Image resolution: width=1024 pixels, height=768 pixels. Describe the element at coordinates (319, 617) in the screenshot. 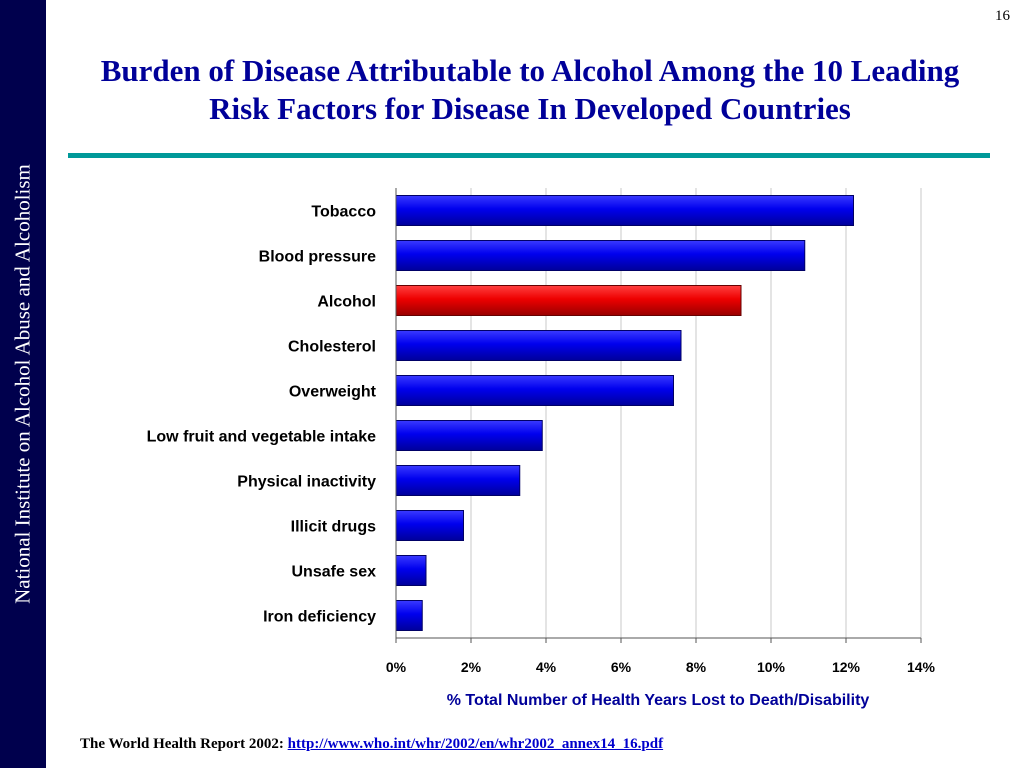

I see `category-label-9: Iron deficiency` at that location.